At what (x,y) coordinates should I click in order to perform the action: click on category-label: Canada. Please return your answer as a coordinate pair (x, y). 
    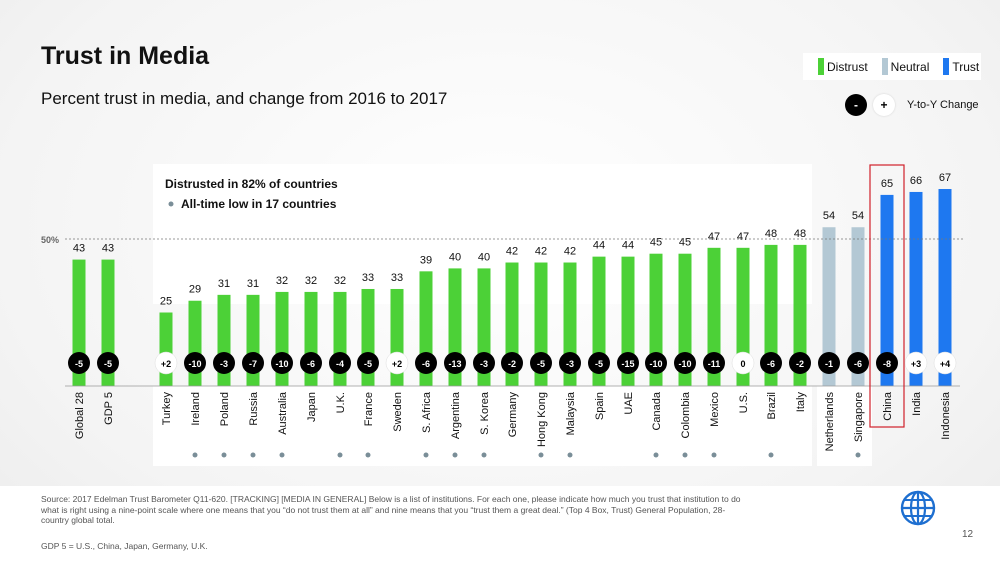
    Looking at the image, I should click on (657, 410).